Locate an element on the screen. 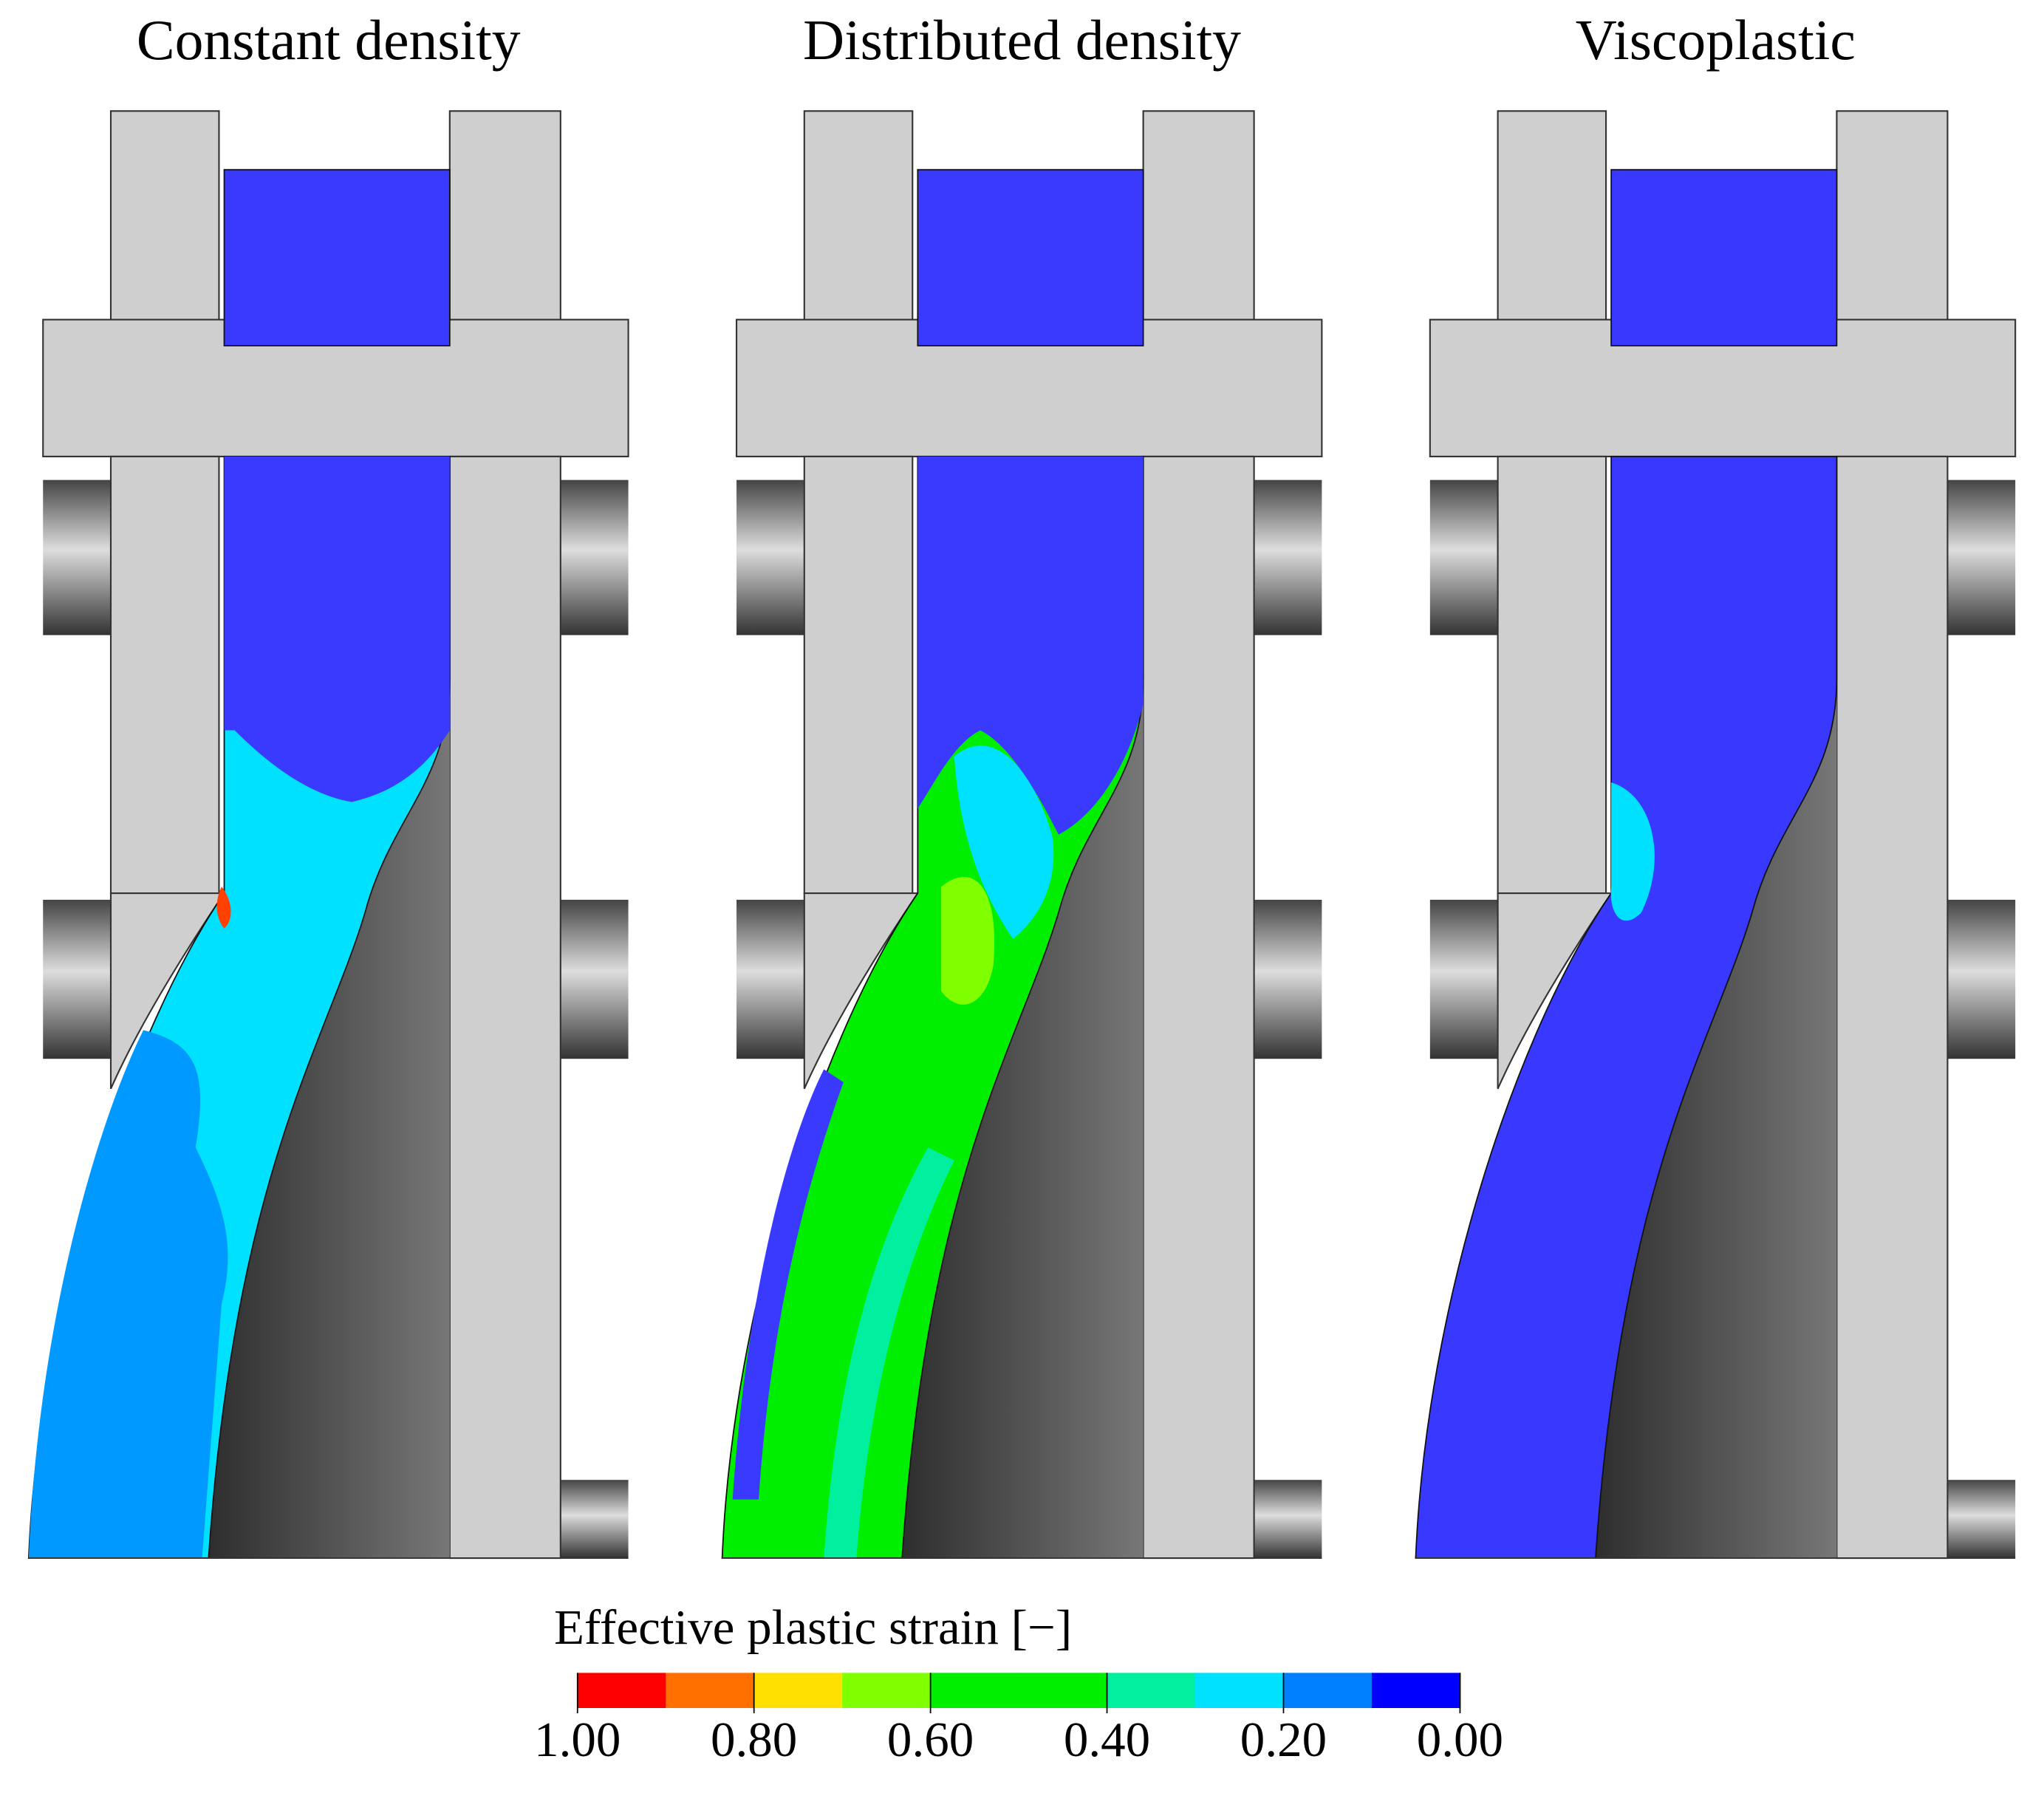  colorbar-tick-label: 1.00 is located at coordinates (577, 1739).